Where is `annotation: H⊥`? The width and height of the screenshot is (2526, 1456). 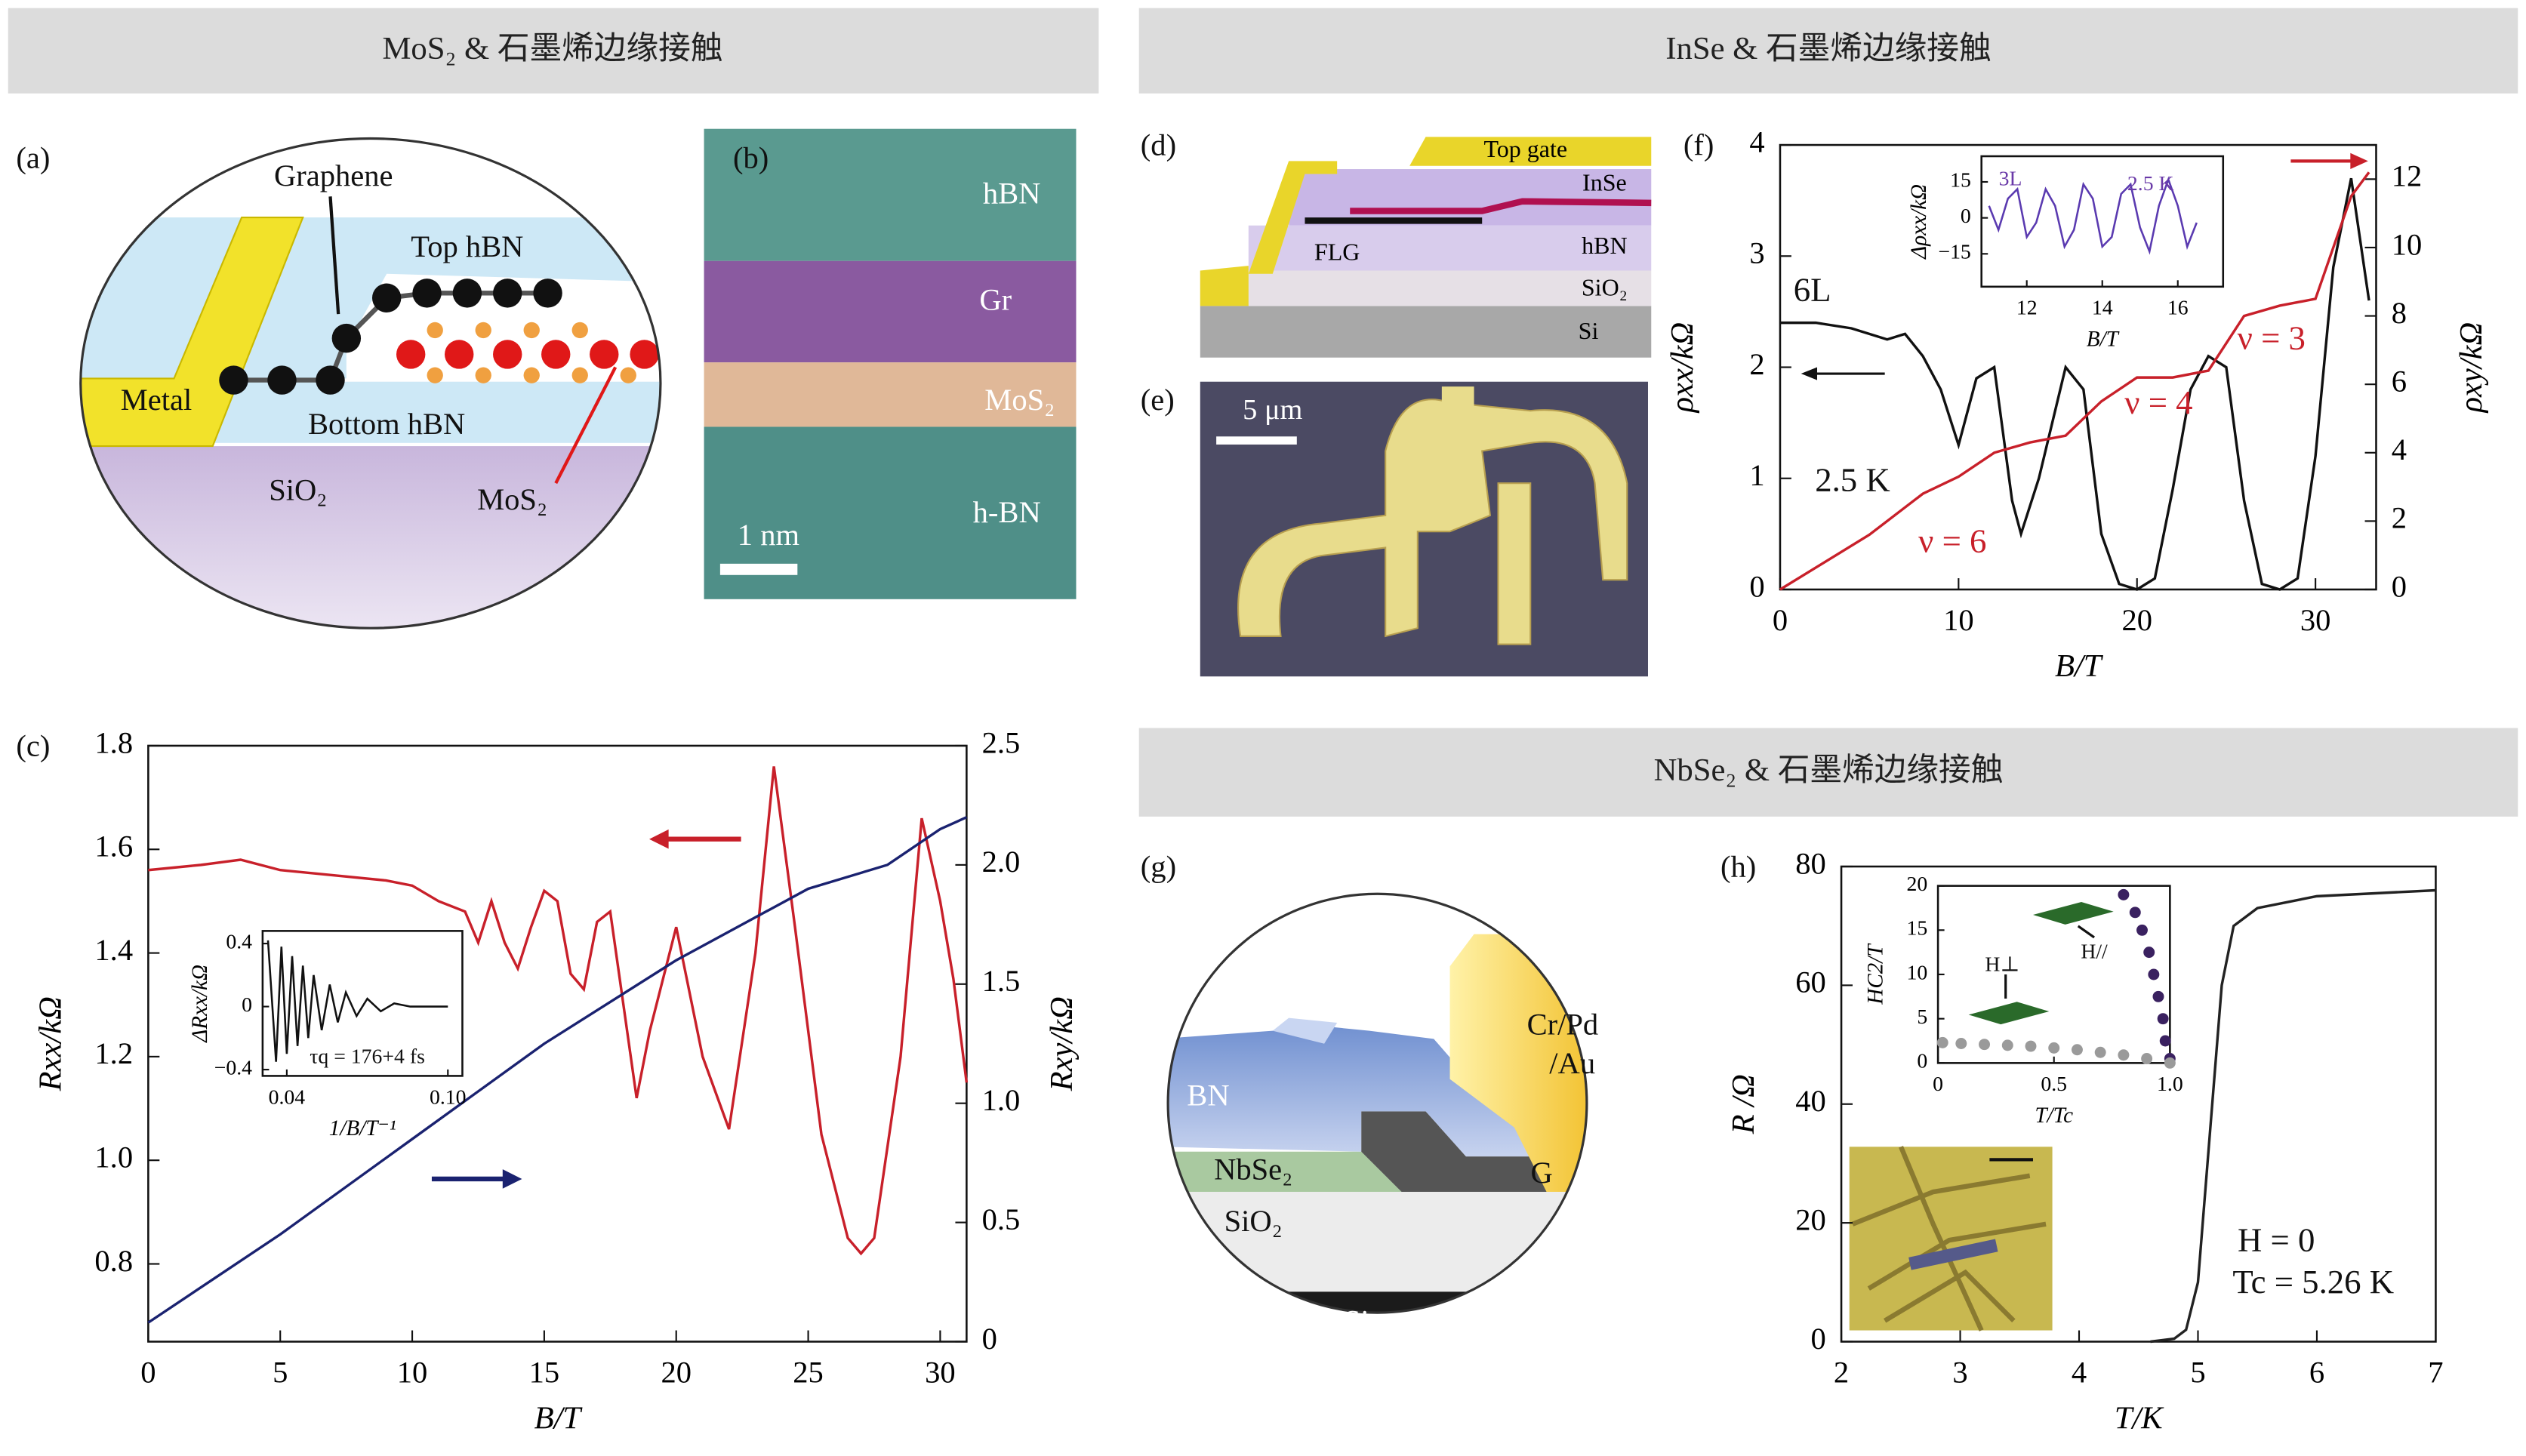
annotation: H⊥ is located at coordinates (2002, 965).